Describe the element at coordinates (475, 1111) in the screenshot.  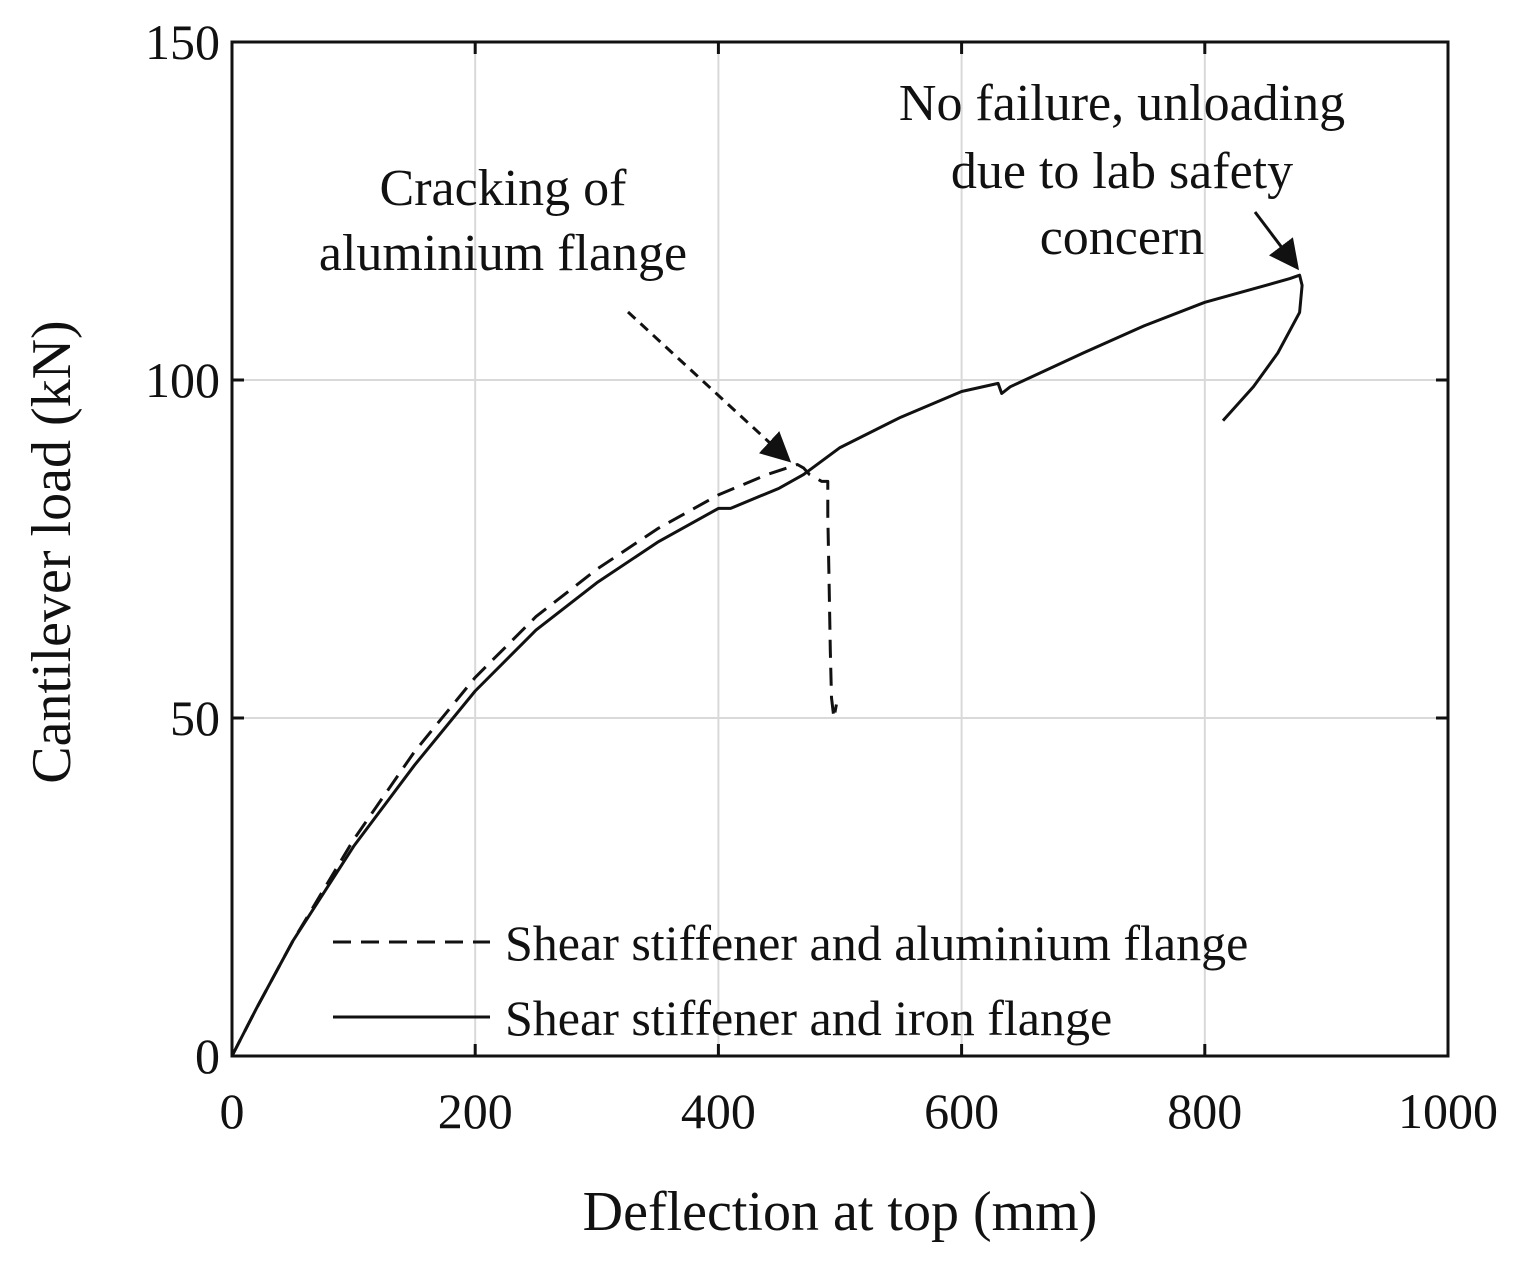
I see `x-tick-label: 200` at that location.